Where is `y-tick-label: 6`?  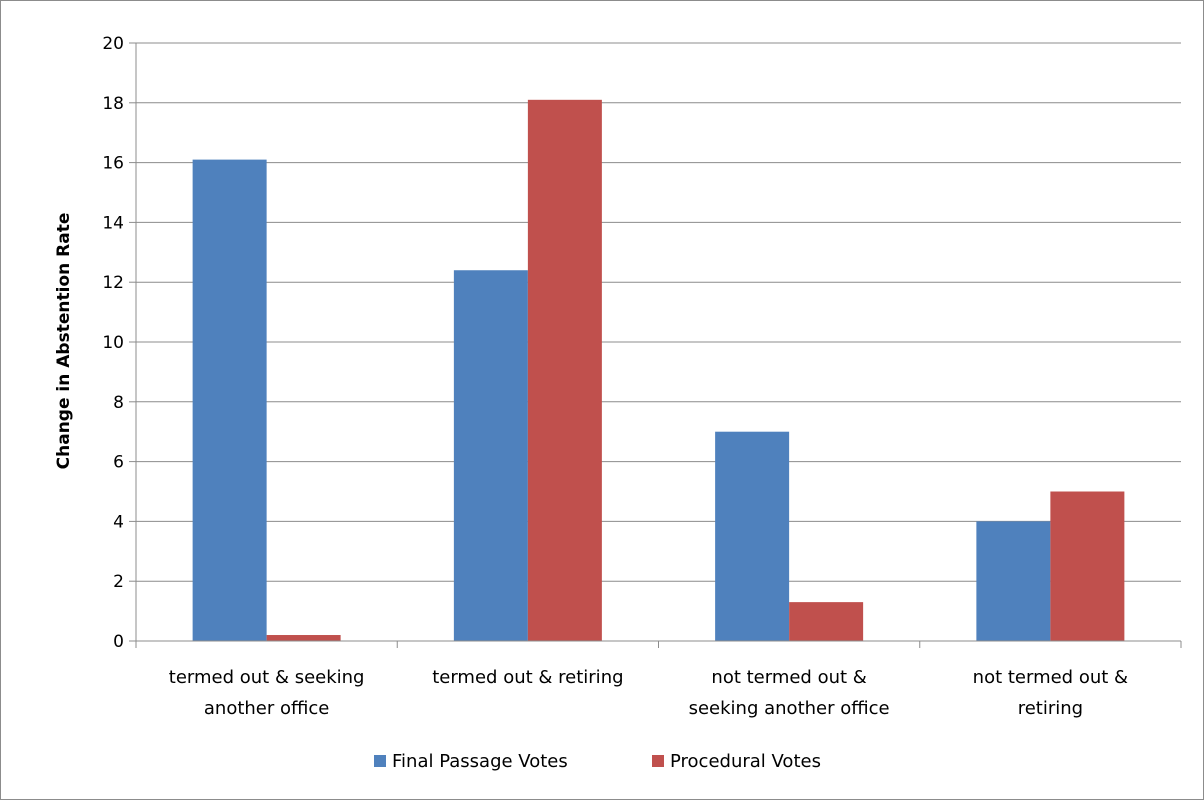 y-tick-label: 6 is located at coordinates (118, 463).